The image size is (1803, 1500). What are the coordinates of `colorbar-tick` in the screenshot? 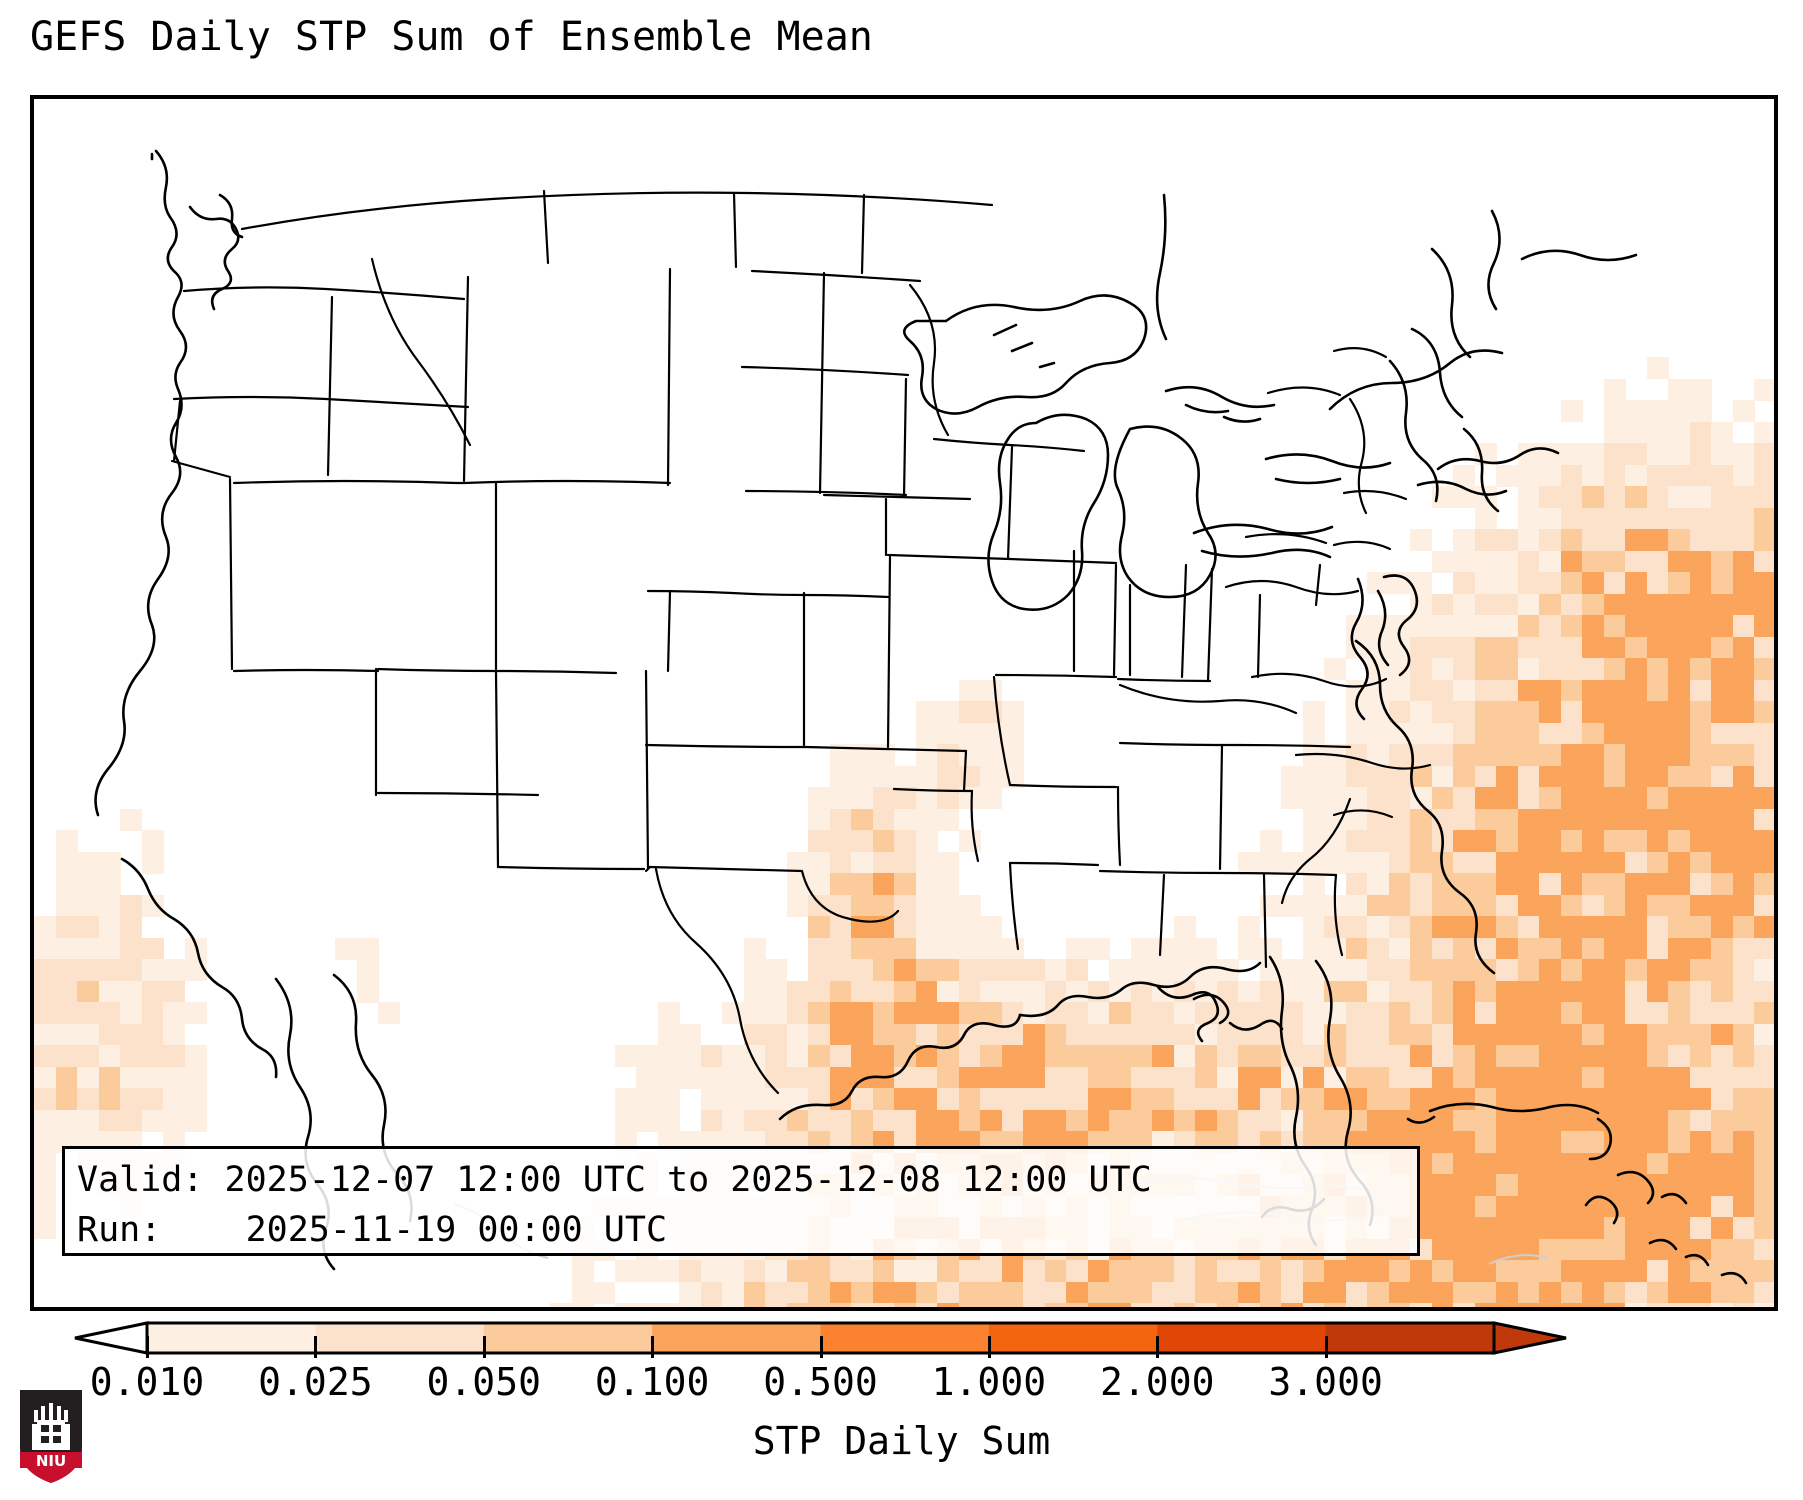 It's located at (316, 1347).